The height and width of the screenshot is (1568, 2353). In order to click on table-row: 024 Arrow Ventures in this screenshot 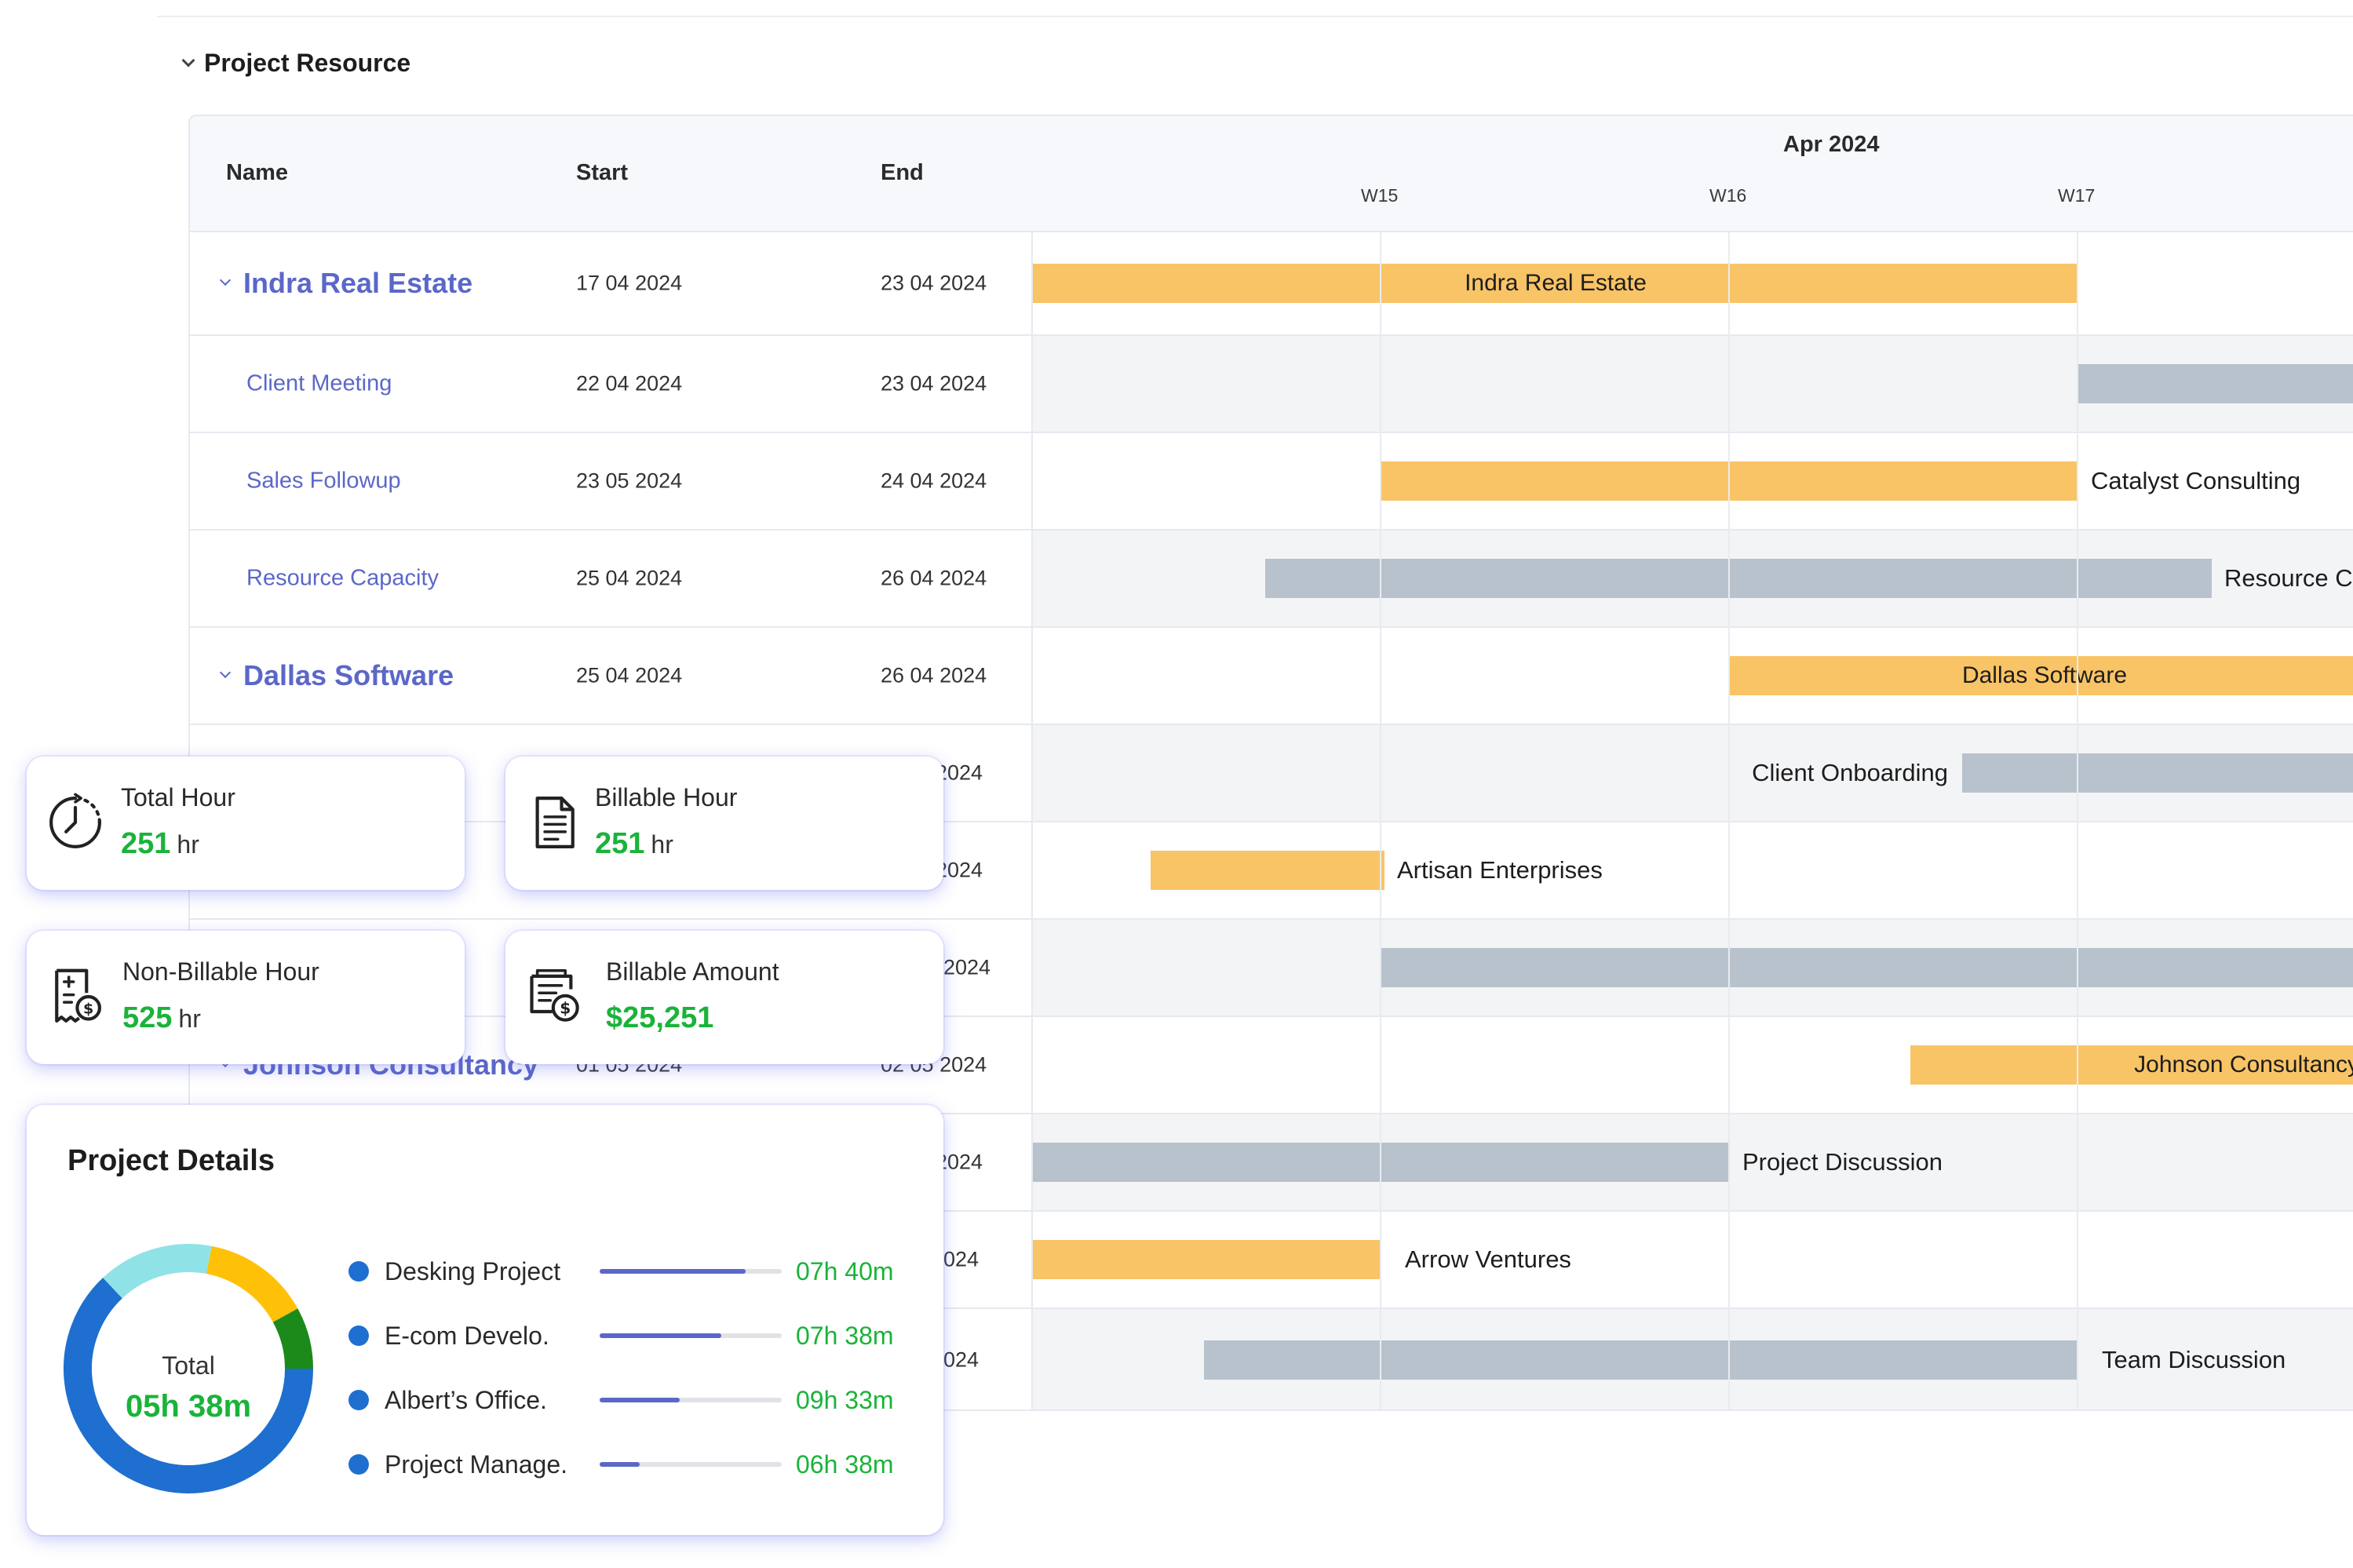, I will do `click(1271, 1260)`.